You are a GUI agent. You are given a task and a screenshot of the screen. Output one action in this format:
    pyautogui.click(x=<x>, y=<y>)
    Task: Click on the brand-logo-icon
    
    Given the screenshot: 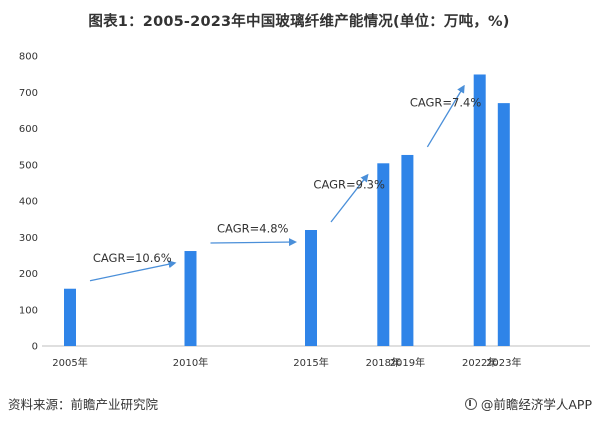 What is the action you would take?
    pyautogui.click(x=470, y=403)
    